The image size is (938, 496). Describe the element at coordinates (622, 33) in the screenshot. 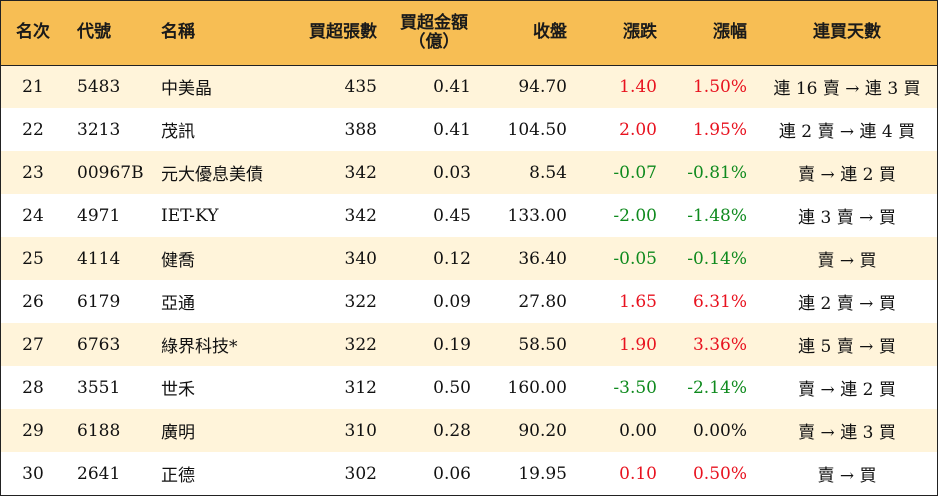

I see `header-change: 漲跌` at that location.